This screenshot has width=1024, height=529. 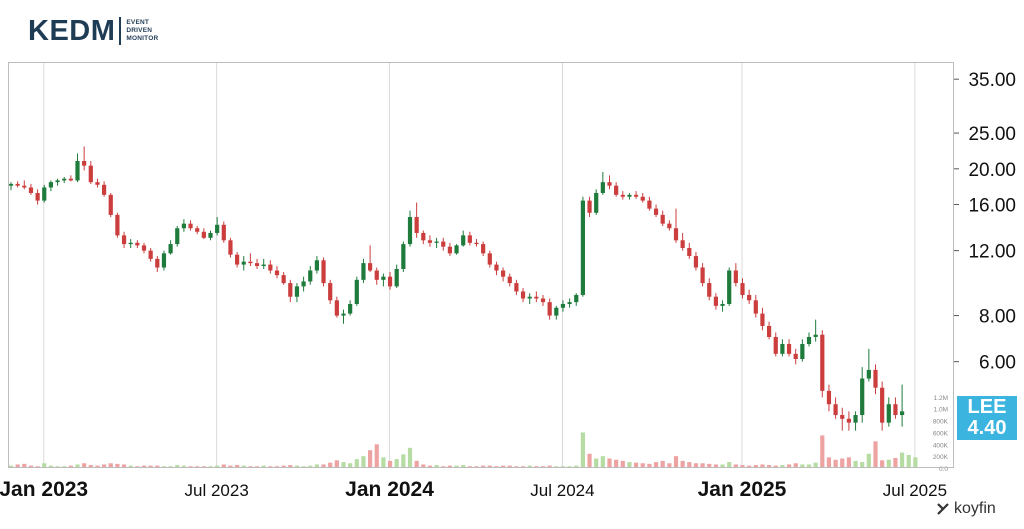 What do you see at coordinates (562, 490) in the screenshot?
I see `x-tick-label: Jul 2024` at bounding box center [562, 490].